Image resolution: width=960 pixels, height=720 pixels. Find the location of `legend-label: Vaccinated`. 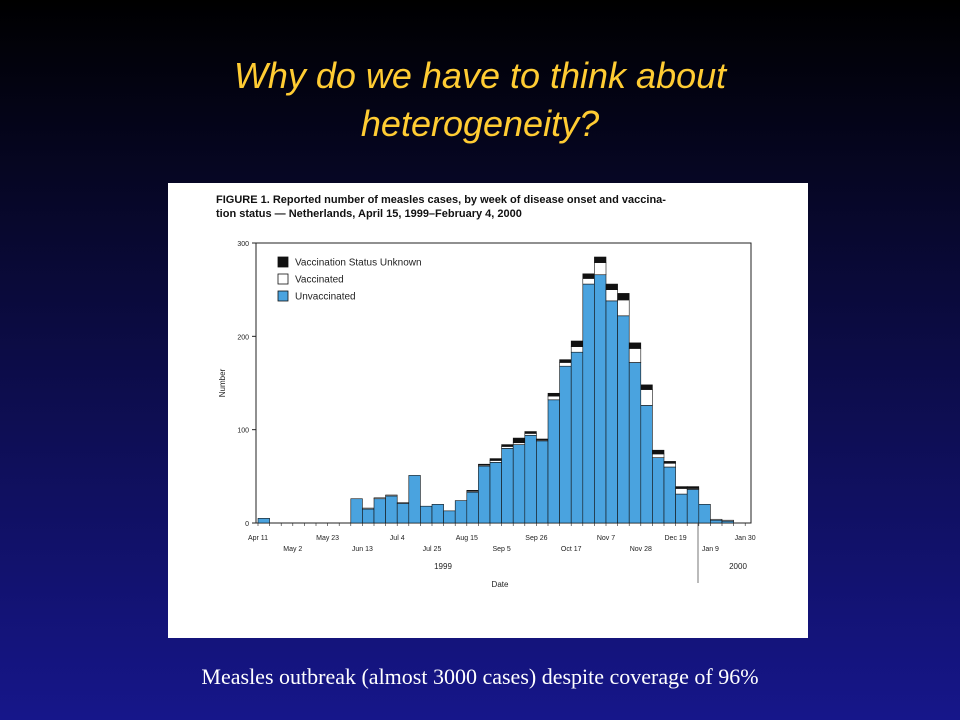

legend-label: Vaccinated is located at coordinates (319, 280).